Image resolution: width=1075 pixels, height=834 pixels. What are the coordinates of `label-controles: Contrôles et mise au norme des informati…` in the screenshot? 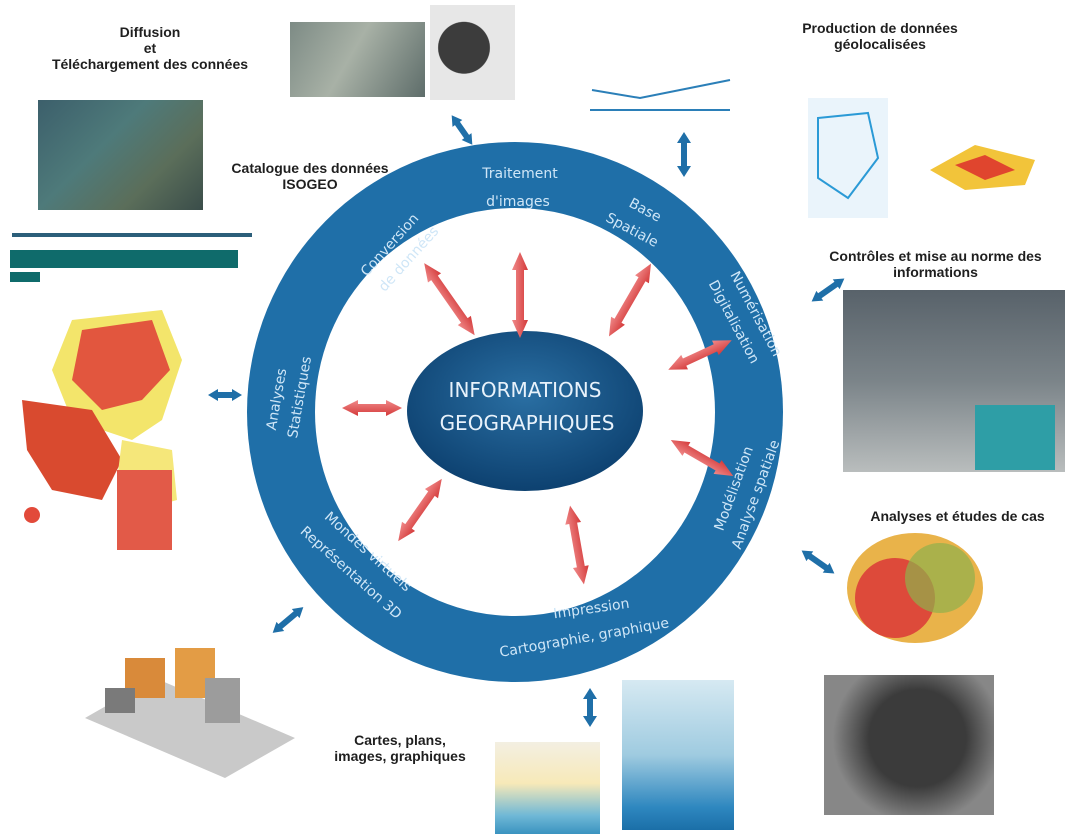 It's located at (935, 264).